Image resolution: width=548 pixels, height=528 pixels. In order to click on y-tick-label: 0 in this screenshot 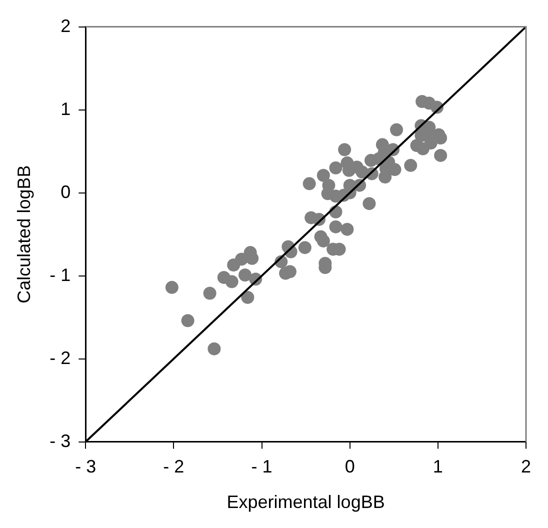, I will do `click(65, 192)`.